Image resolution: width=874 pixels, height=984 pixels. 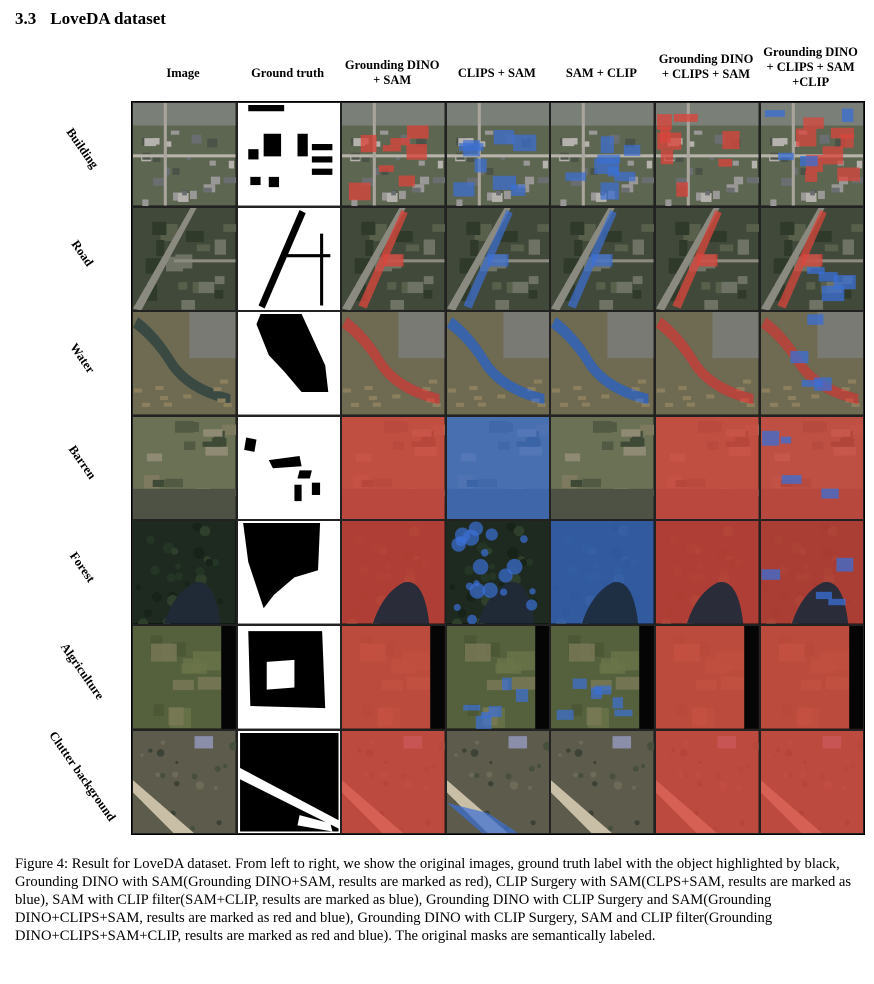 What do you see at coordinates (183, 72) in the screenshot?
I see `column-header: Image` at bounding box center [183, 72].